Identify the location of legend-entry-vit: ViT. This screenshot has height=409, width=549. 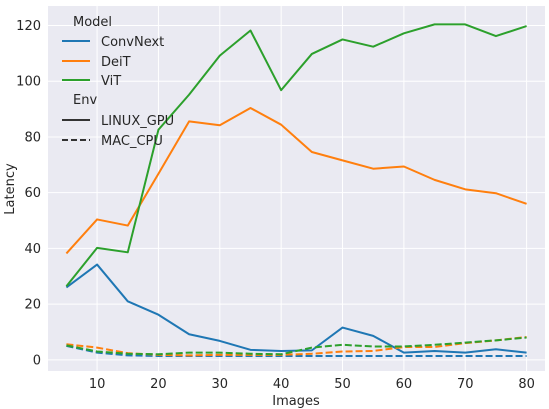
(111, 81).